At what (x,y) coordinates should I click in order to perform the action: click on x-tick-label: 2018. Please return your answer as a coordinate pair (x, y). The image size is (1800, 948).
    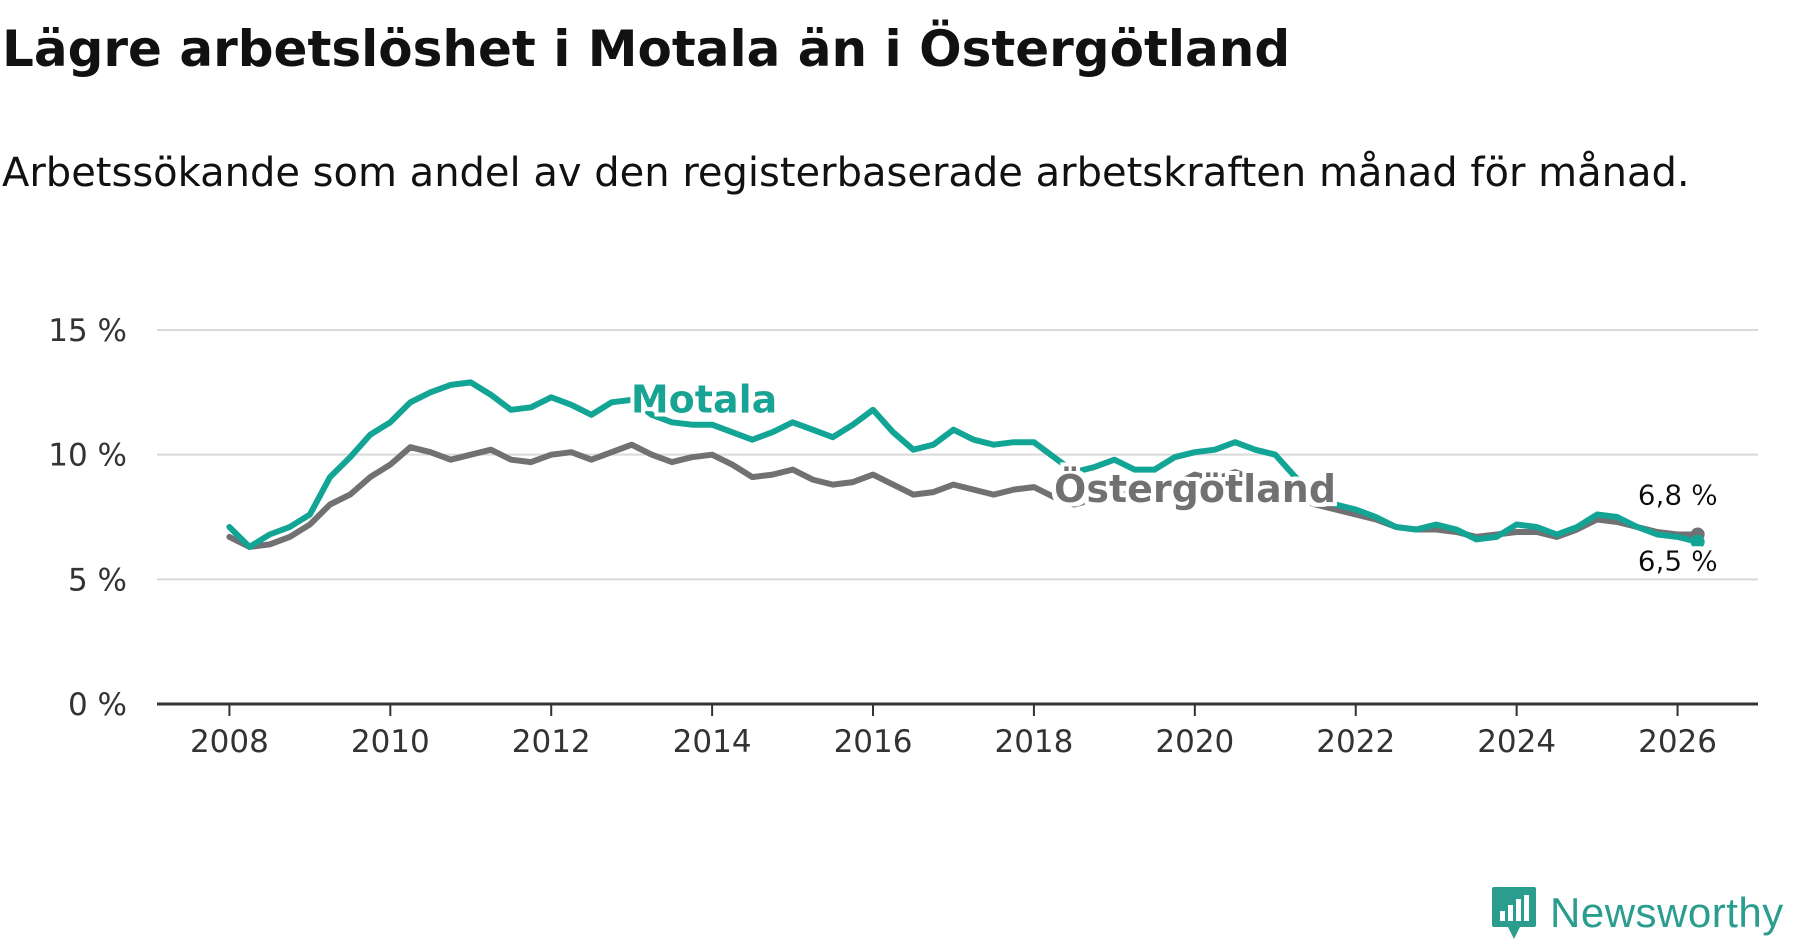
    Looking at the image, I should click on (1033, 742).